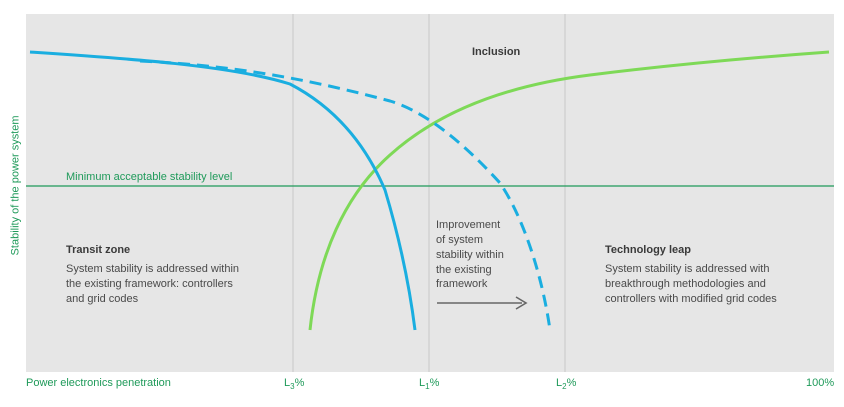 Image resolution: width=844 pixels, height=407 pixels. I want to click on x-tick-l1-main: L, so click(422, 383).